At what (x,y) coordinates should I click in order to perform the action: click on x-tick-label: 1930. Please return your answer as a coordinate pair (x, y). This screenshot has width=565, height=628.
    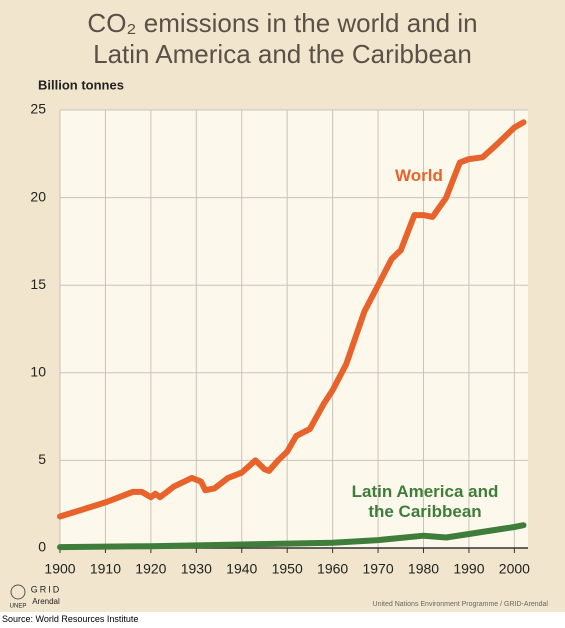
    Looking at the image, I should click on (196, 569).